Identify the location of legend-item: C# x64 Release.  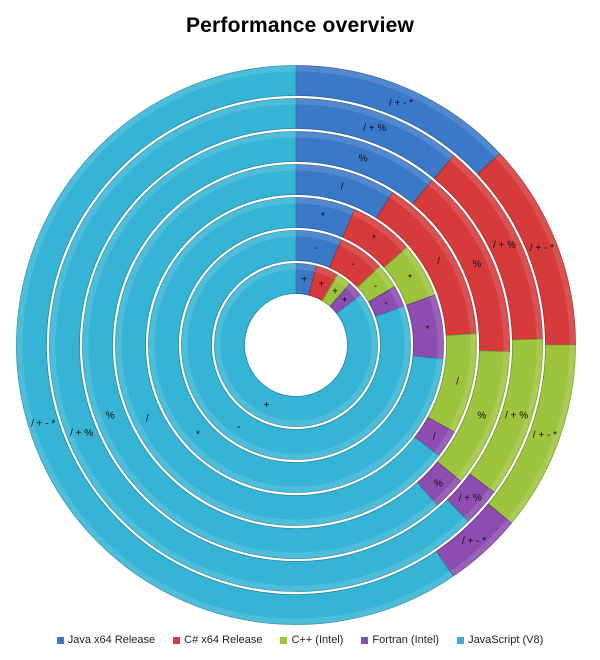
(217, 640).